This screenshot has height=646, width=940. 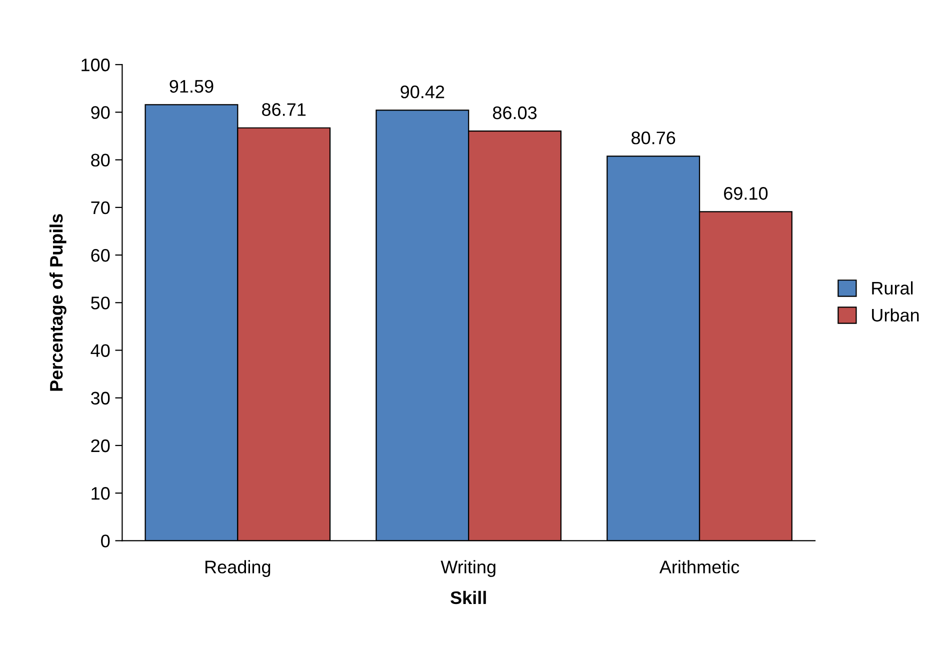 What do you see at coordinates (100, 255) in the screenshot?
I see `y-tick-label: 60` at bounding box center [100, 255].